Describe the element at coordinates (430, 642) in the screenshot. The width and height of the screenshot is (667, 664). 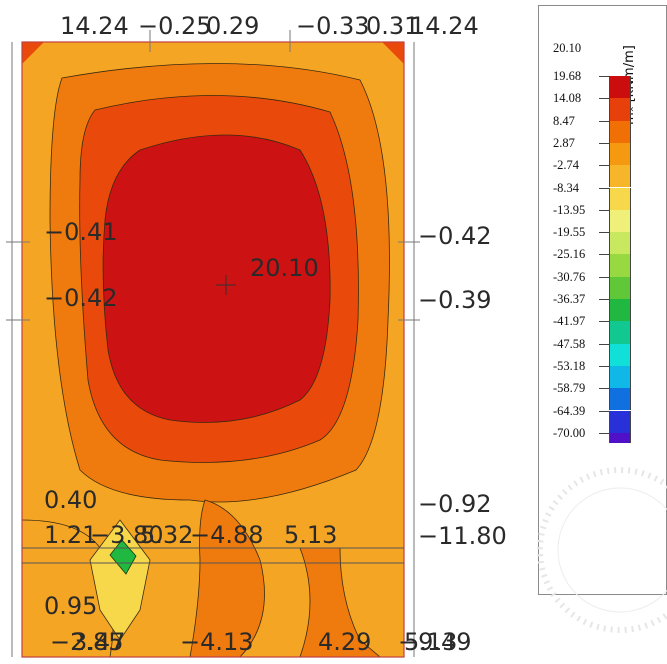
I see `bottom-label-6: 5.13` at that location.